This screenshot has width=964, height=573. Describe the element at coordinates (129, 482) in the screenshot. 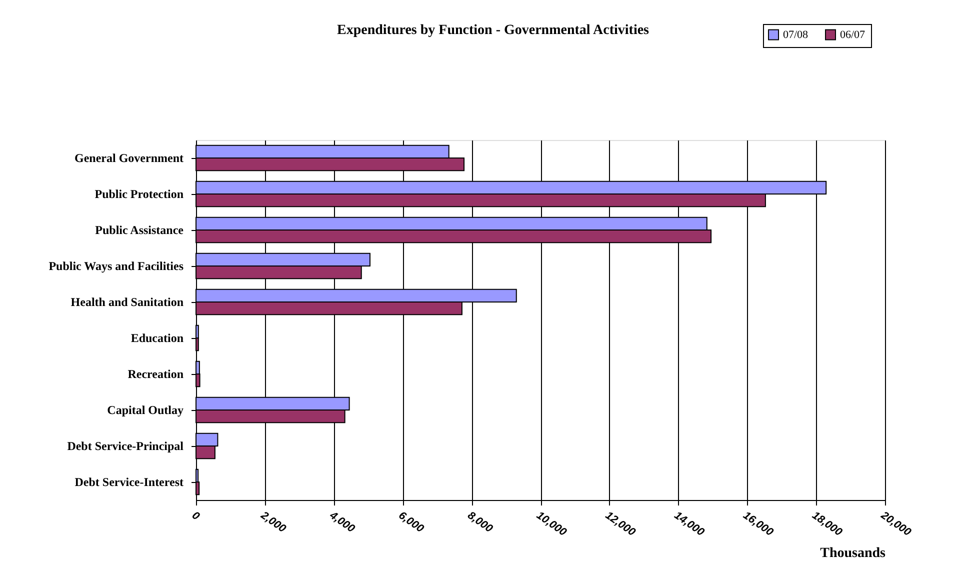

I see `y-tick-label: Debt Service-Interest` at that location.